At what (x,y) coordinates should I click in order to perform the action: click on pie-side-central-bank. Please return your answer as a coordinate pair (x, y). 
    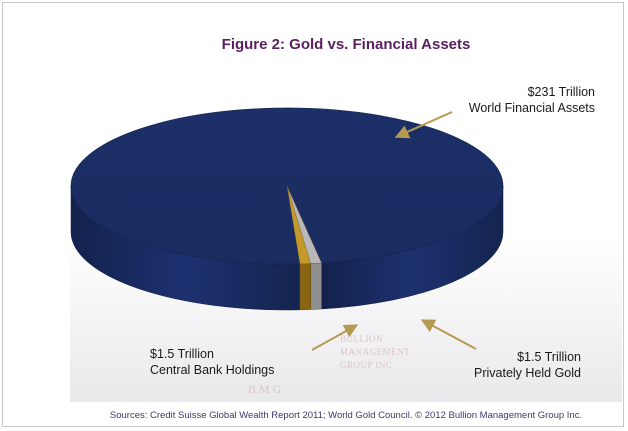
    Looking at the image, I should click on (305, 287).